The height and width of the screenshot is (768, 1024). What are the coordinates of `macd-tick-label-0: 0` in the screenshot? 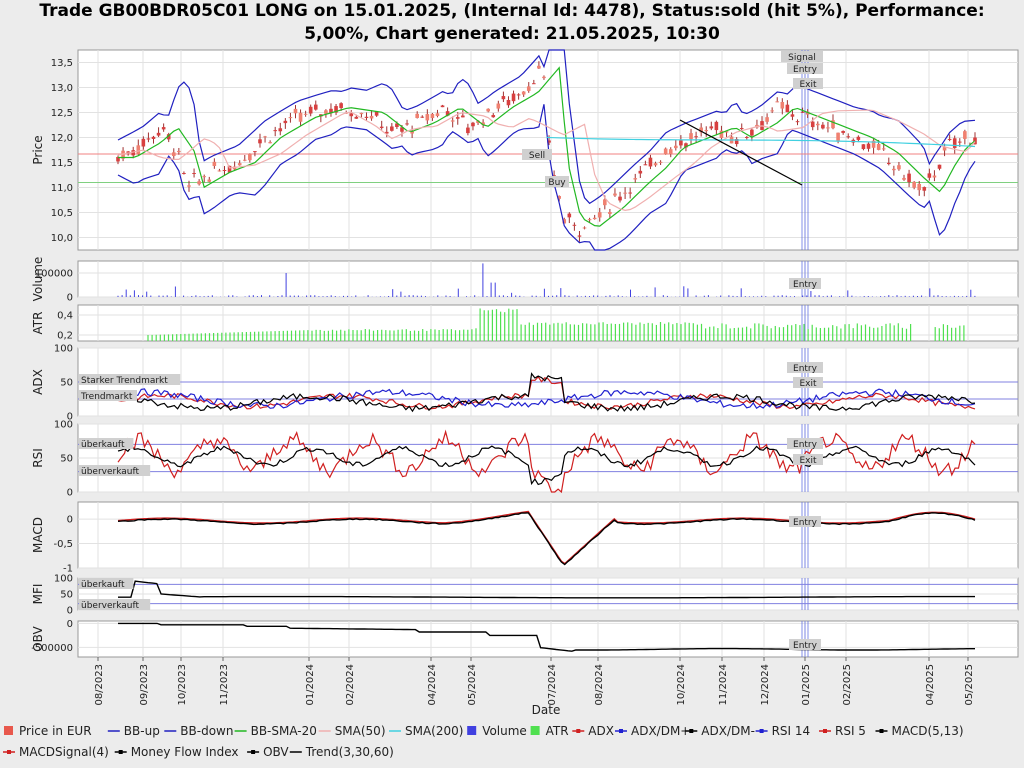 It's located at (70, 520).